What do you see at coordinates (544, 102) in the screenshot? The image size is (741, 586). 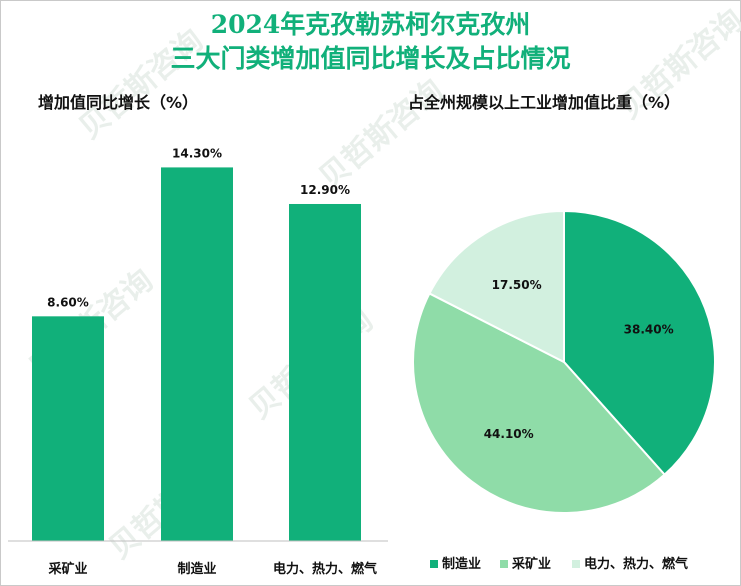 I see `pie-chart-title: 占全州规模以上工业增加值比重（%）` at bounding box center [544, 102].